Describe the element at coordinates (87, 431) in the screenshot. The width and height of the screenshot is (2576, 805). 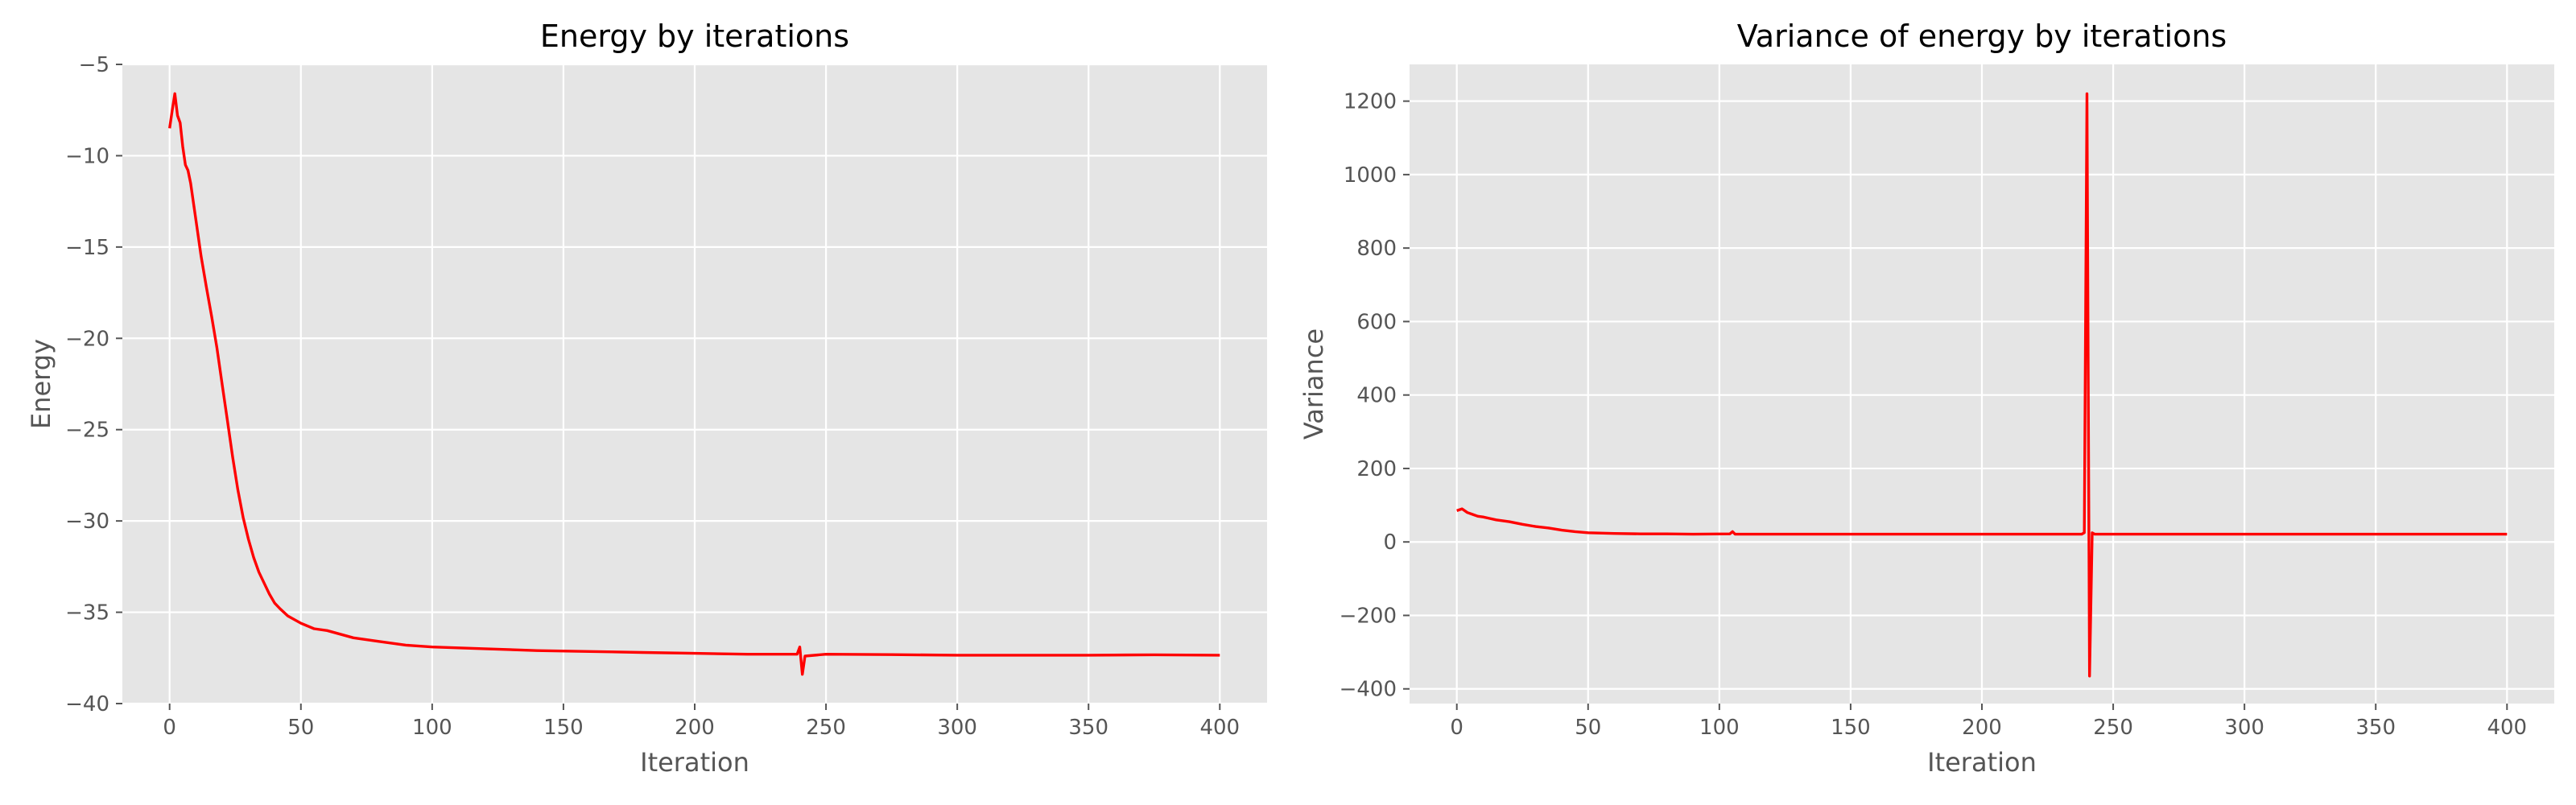
I see `energy-y-tick-label: −25` at that location.